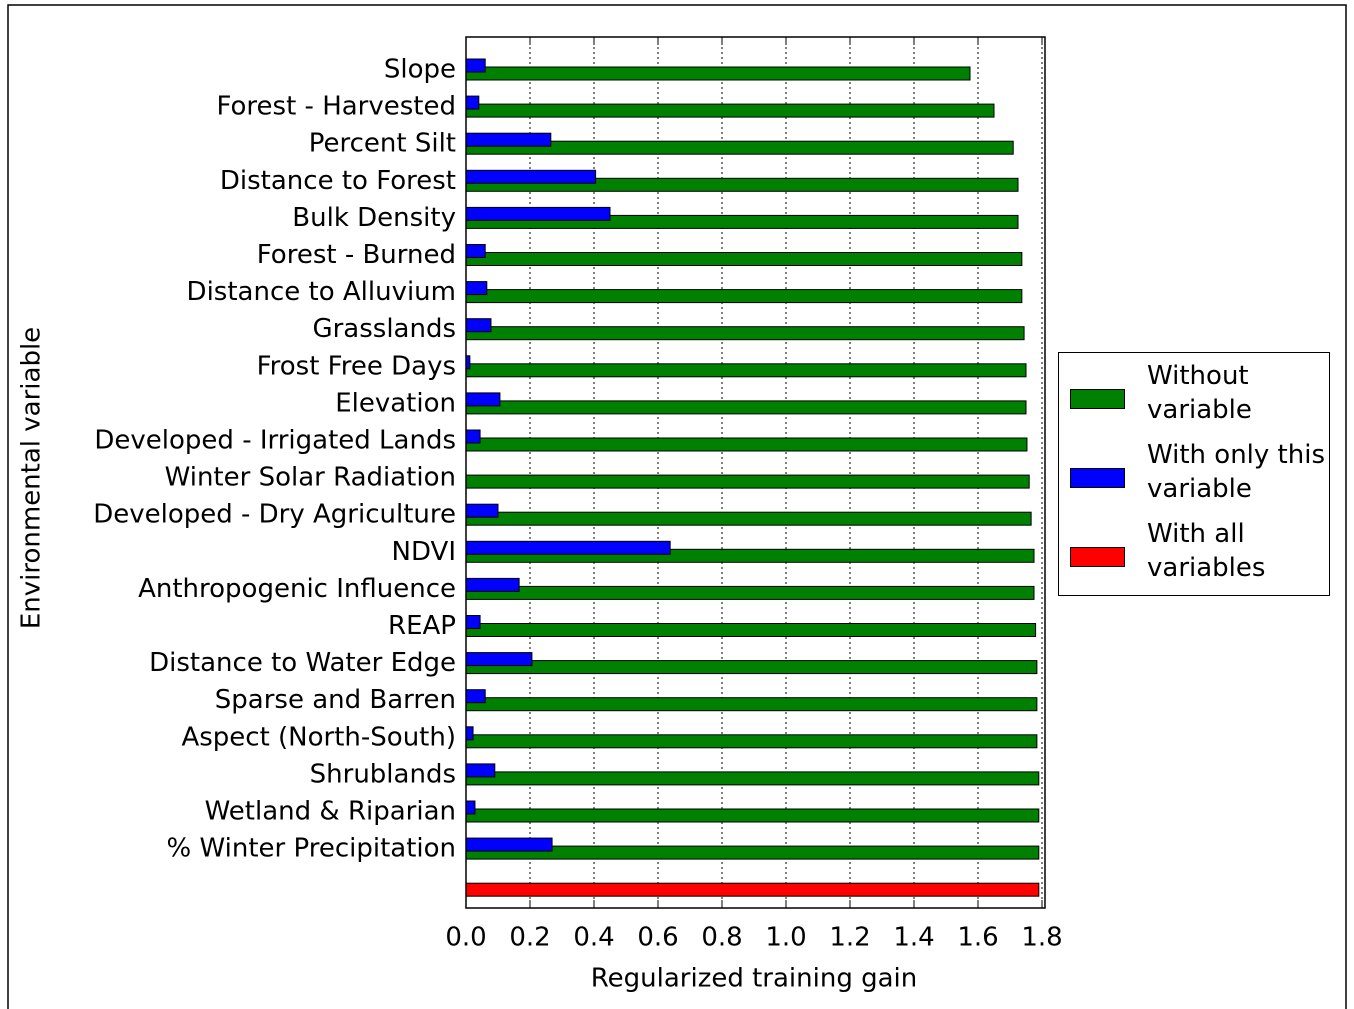 This screenshot has height=1009, width=1354. I want to click on y-tick-label: Wetland & Riparian, so click(330, 812).